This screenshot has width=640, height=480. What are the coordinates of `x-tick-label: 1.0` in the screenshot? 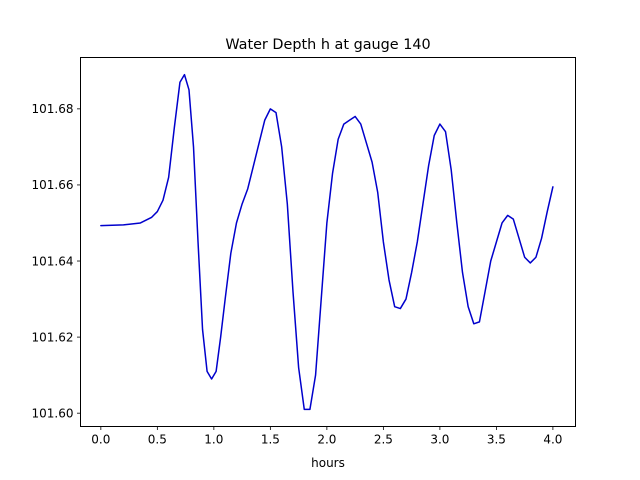 It's located at (213, 440).